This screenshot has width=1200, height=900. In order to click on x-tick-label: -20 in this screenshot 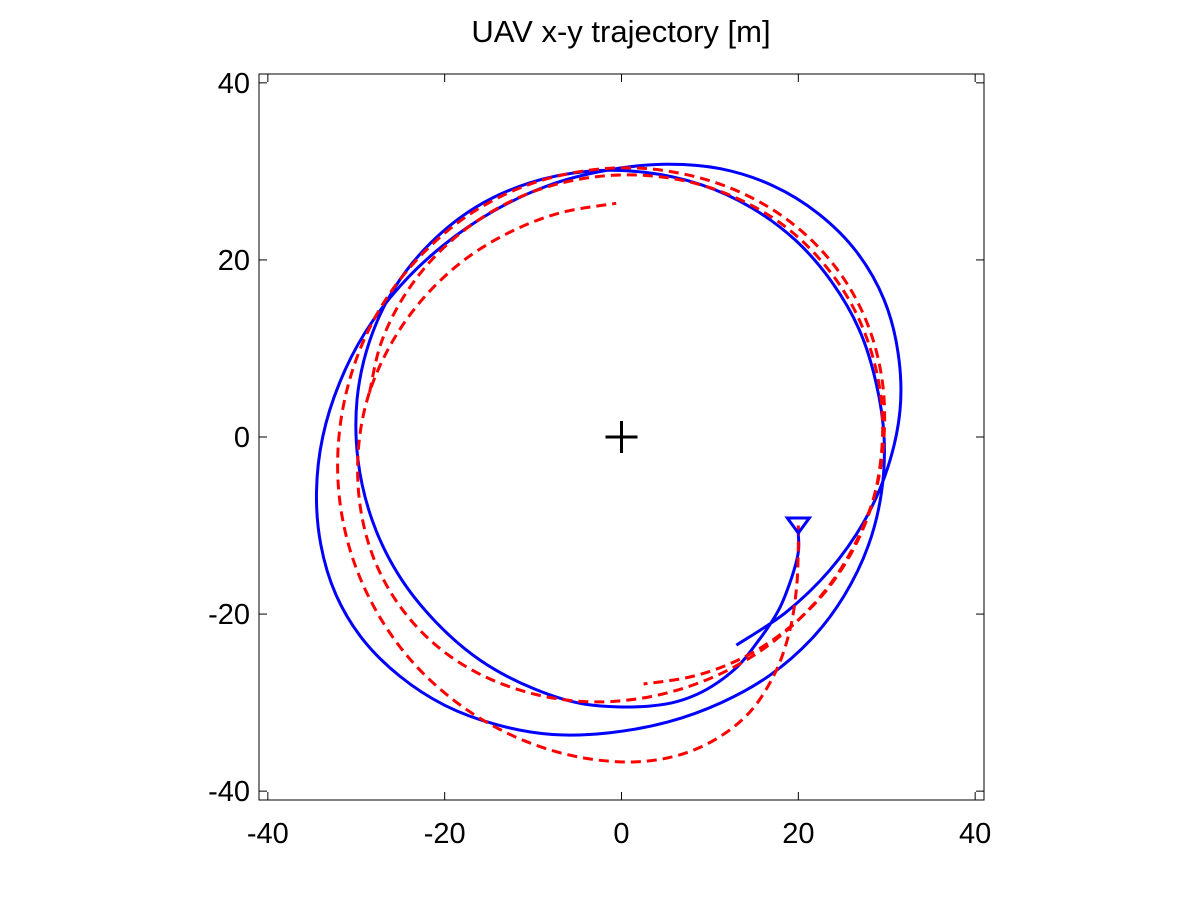, I will do `click(445, 834)`.